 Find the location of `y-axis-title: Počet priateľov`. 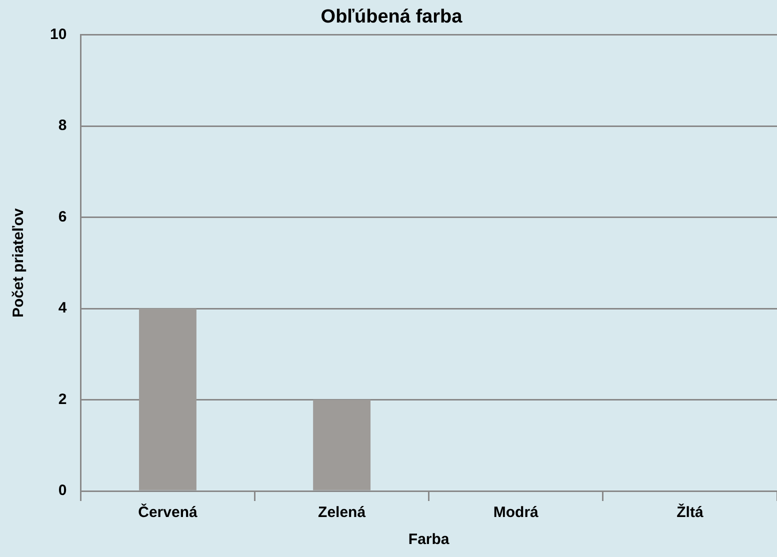

y-axis-title: Počet priateľov is located at coordinates (19, 263).